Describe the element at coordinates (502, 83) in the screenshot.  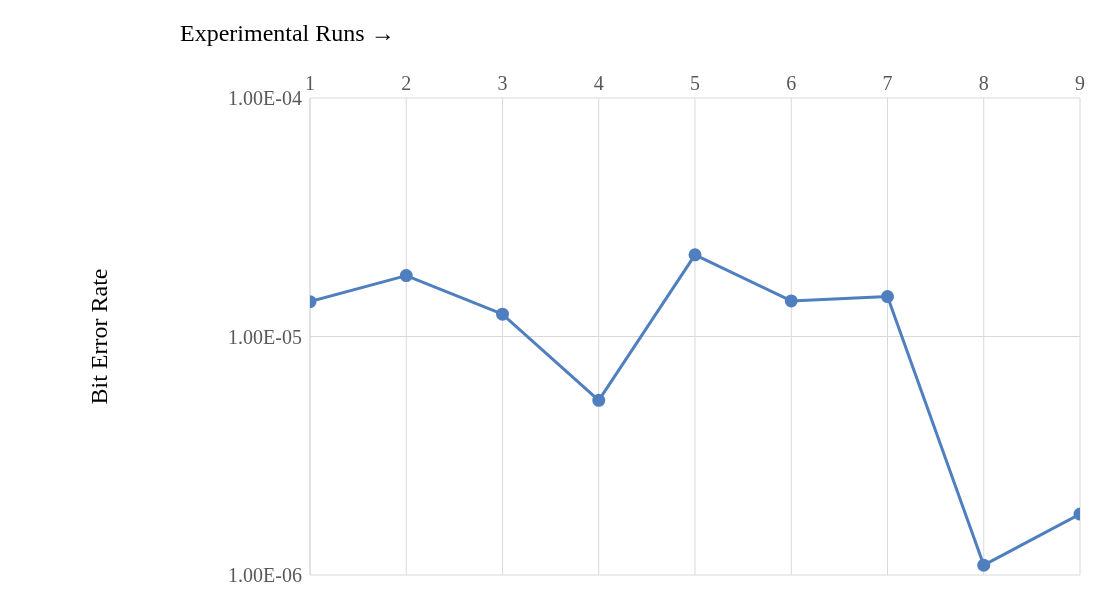
I see `x-tick-label: 3` at that location.